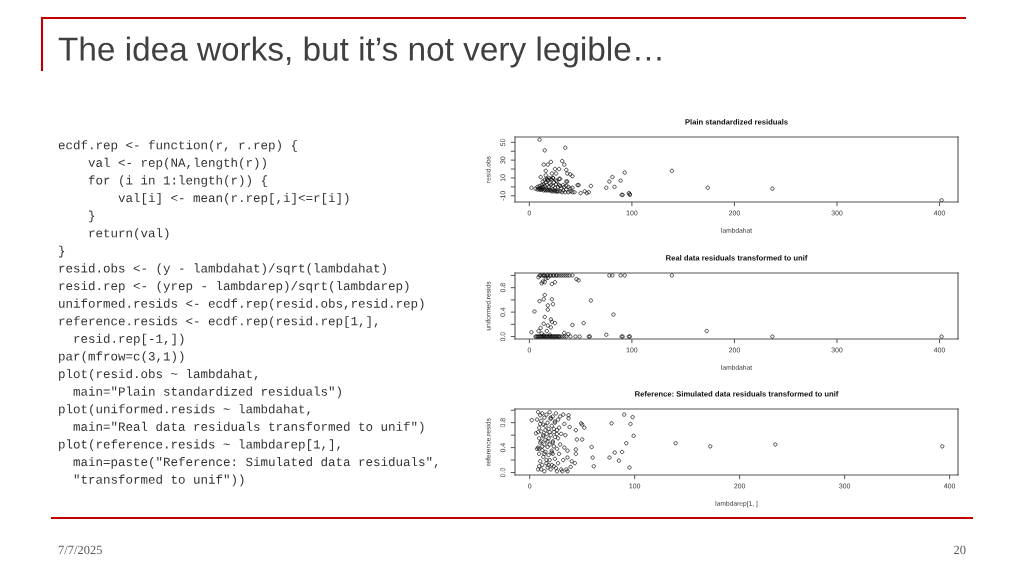 The width and height of the screenshot is (1024, 576). What do you see at coordinates (129, 339) in the screenshot?
I see `text: resid.rep[-1,])` at bounding box center [129, 339].